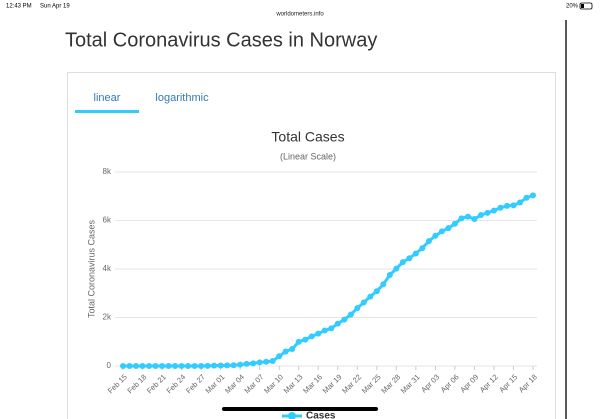 The width and height of the screenshot is (600, 419). What do you see at coordinates (586, 6) in the screenshot?
I see `battery-icon` at bounding box center [586, 6].